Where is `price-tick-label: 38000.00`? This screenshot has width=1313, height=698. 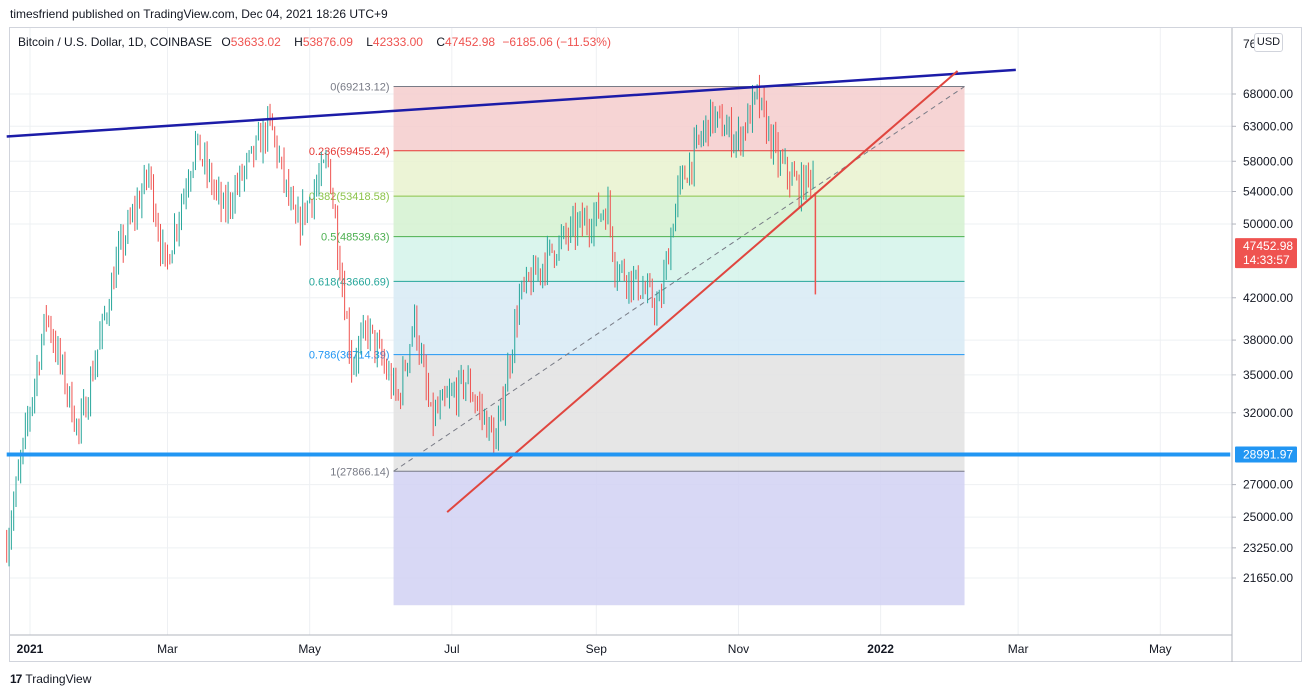
price-tick-label: 38000.00 is located at coordinates (1268, 340).